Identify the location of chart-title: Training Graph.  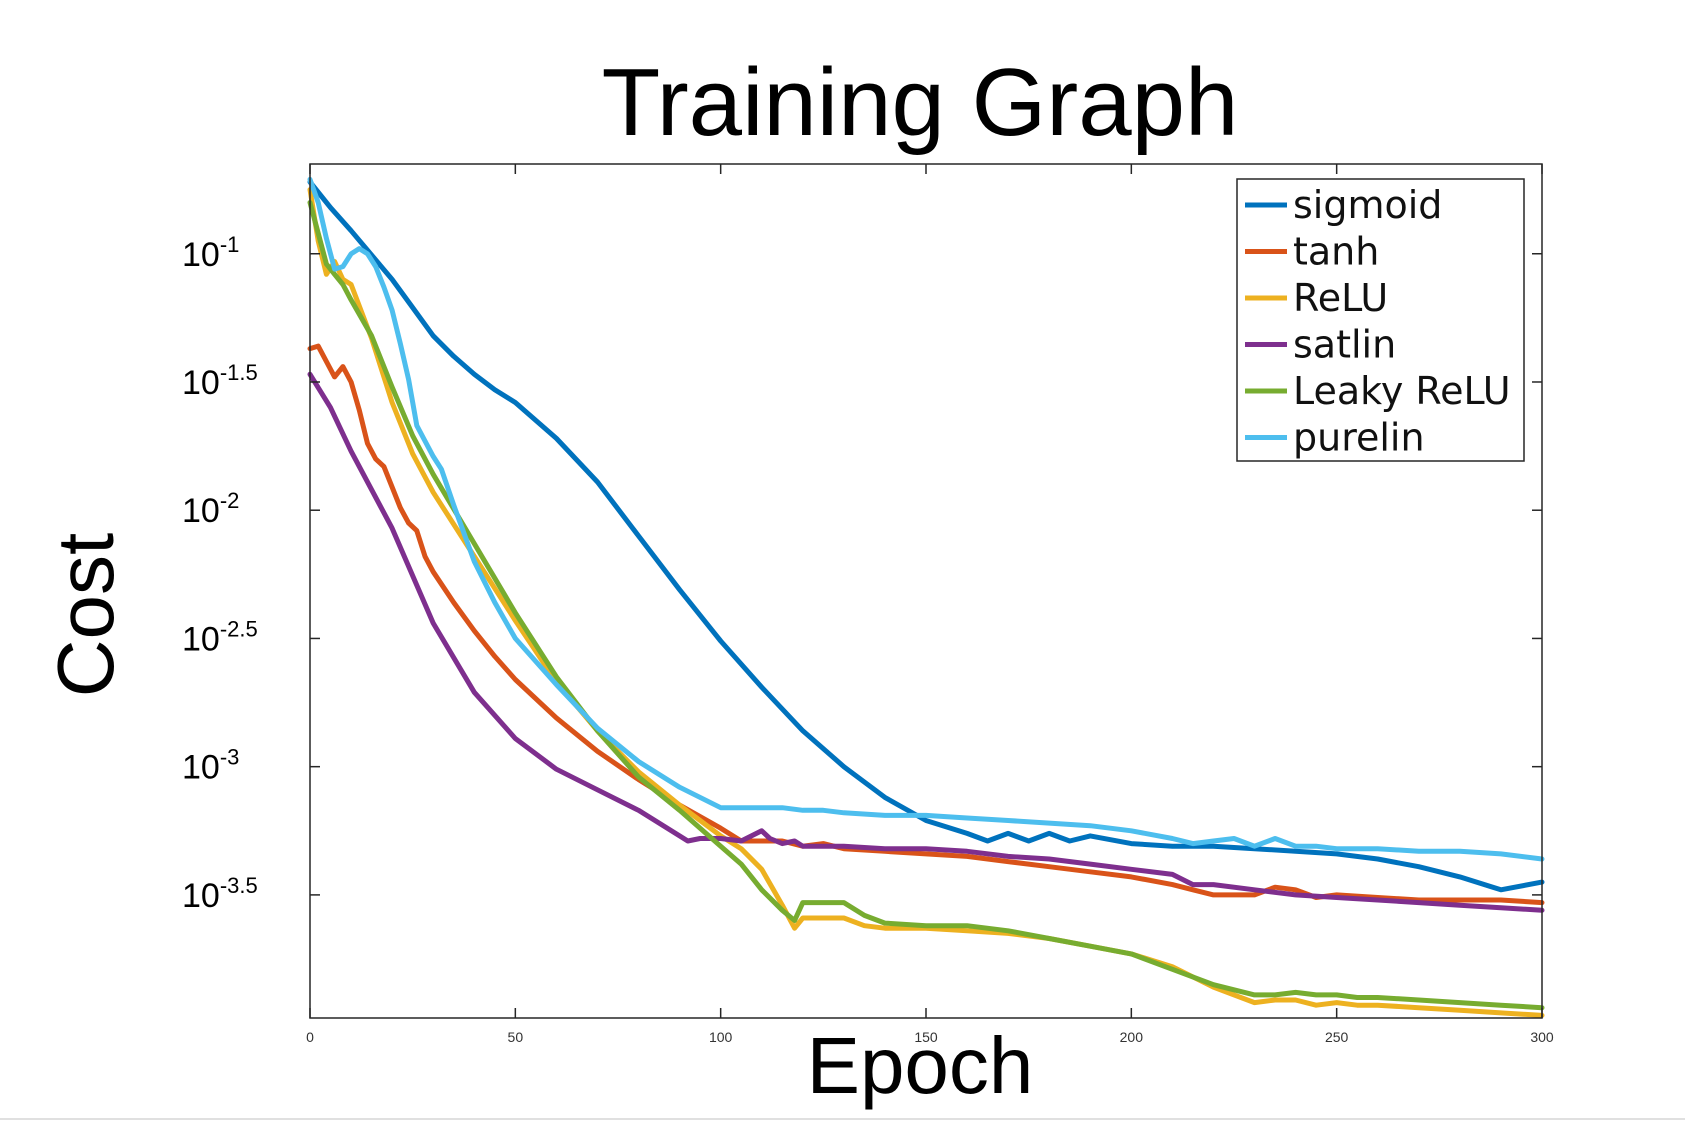
(920, 102).